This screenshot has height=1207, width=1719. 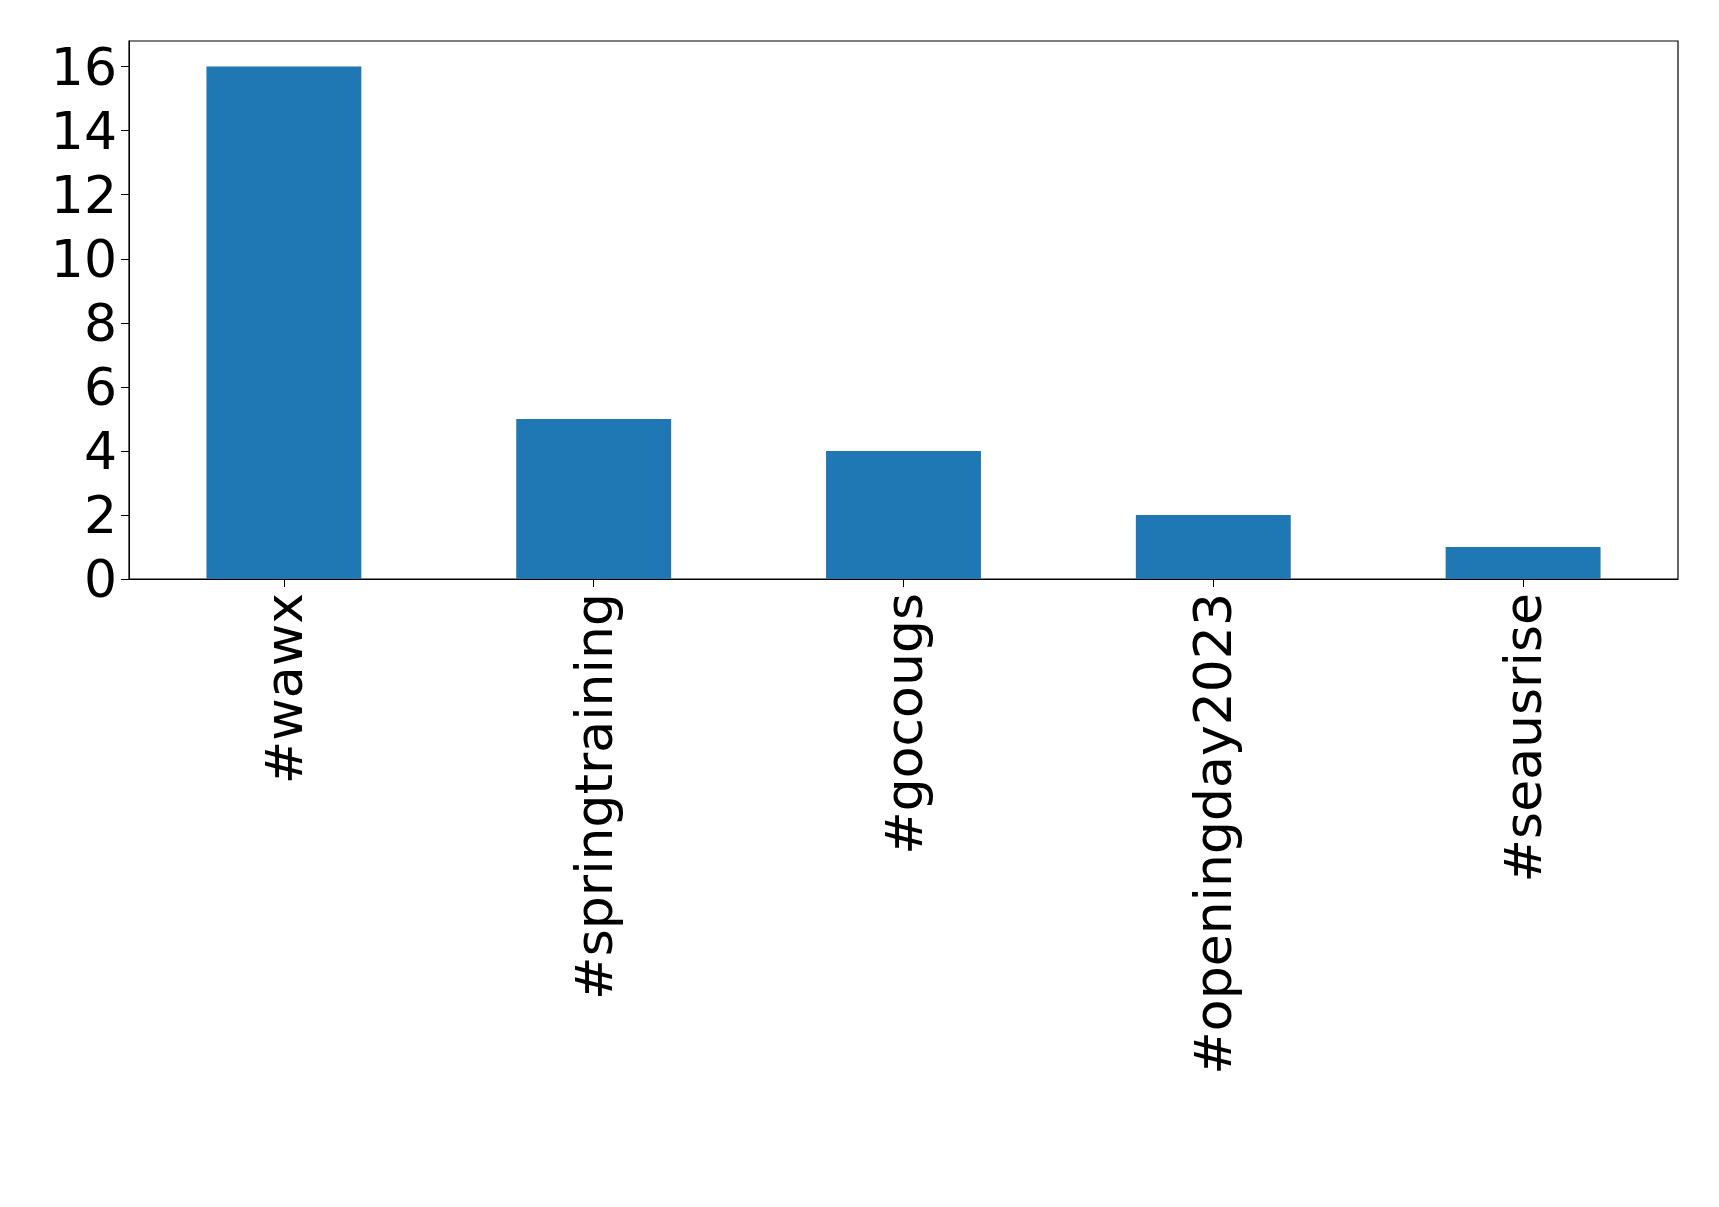 What do you see at coordinates (1523, 738) in the screenshot?
I see `x-tick-label: #seausrise` at bounding box center [1523, 738].